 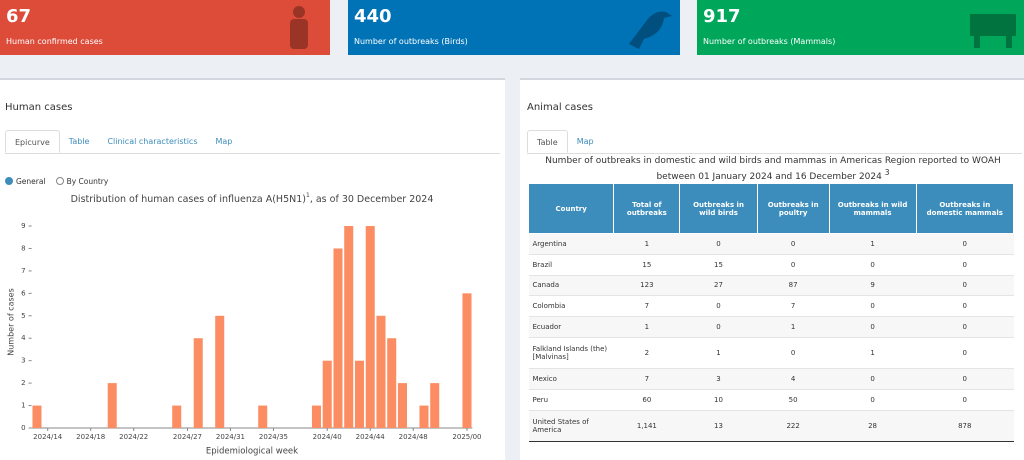 What do you see at coordinates (11, 322) in the screenshot?
I see `y-axis-label: Number of cases` at bounding box center [11, 322].